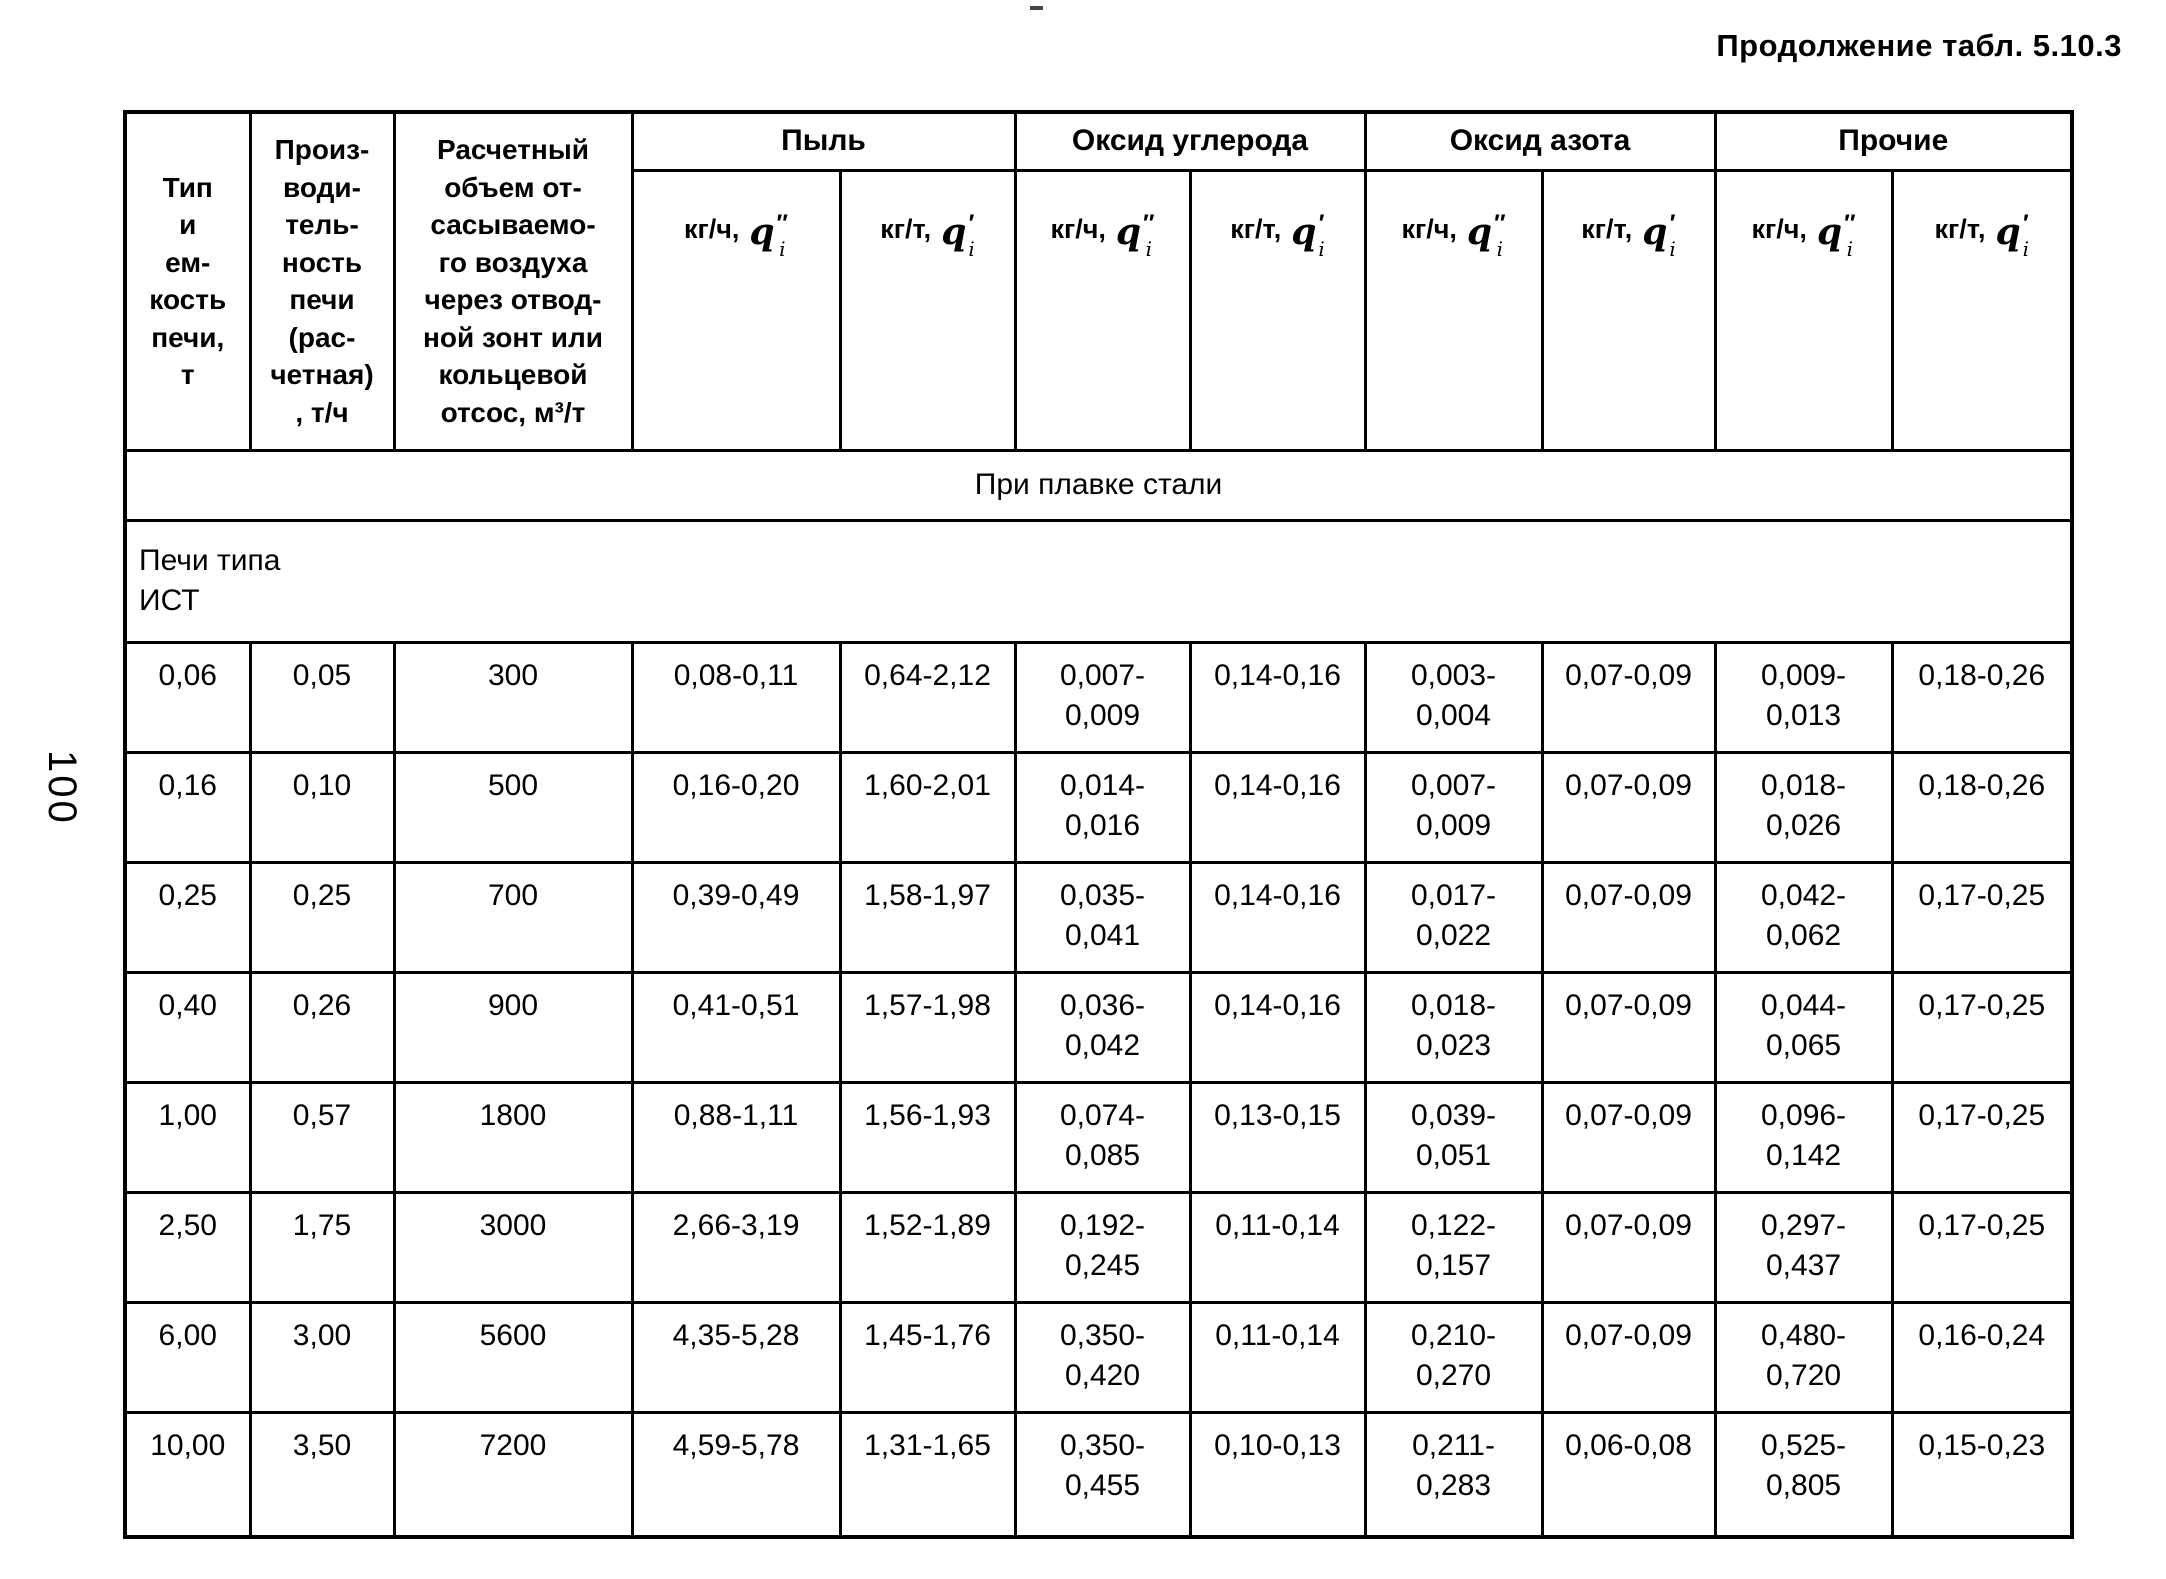 The height and width of the screenshot is (1579, 2166). Describe the element at coordinates (1803, 917) in the screenshot. I see `table-cell: 0,042- 0,062` at that location.